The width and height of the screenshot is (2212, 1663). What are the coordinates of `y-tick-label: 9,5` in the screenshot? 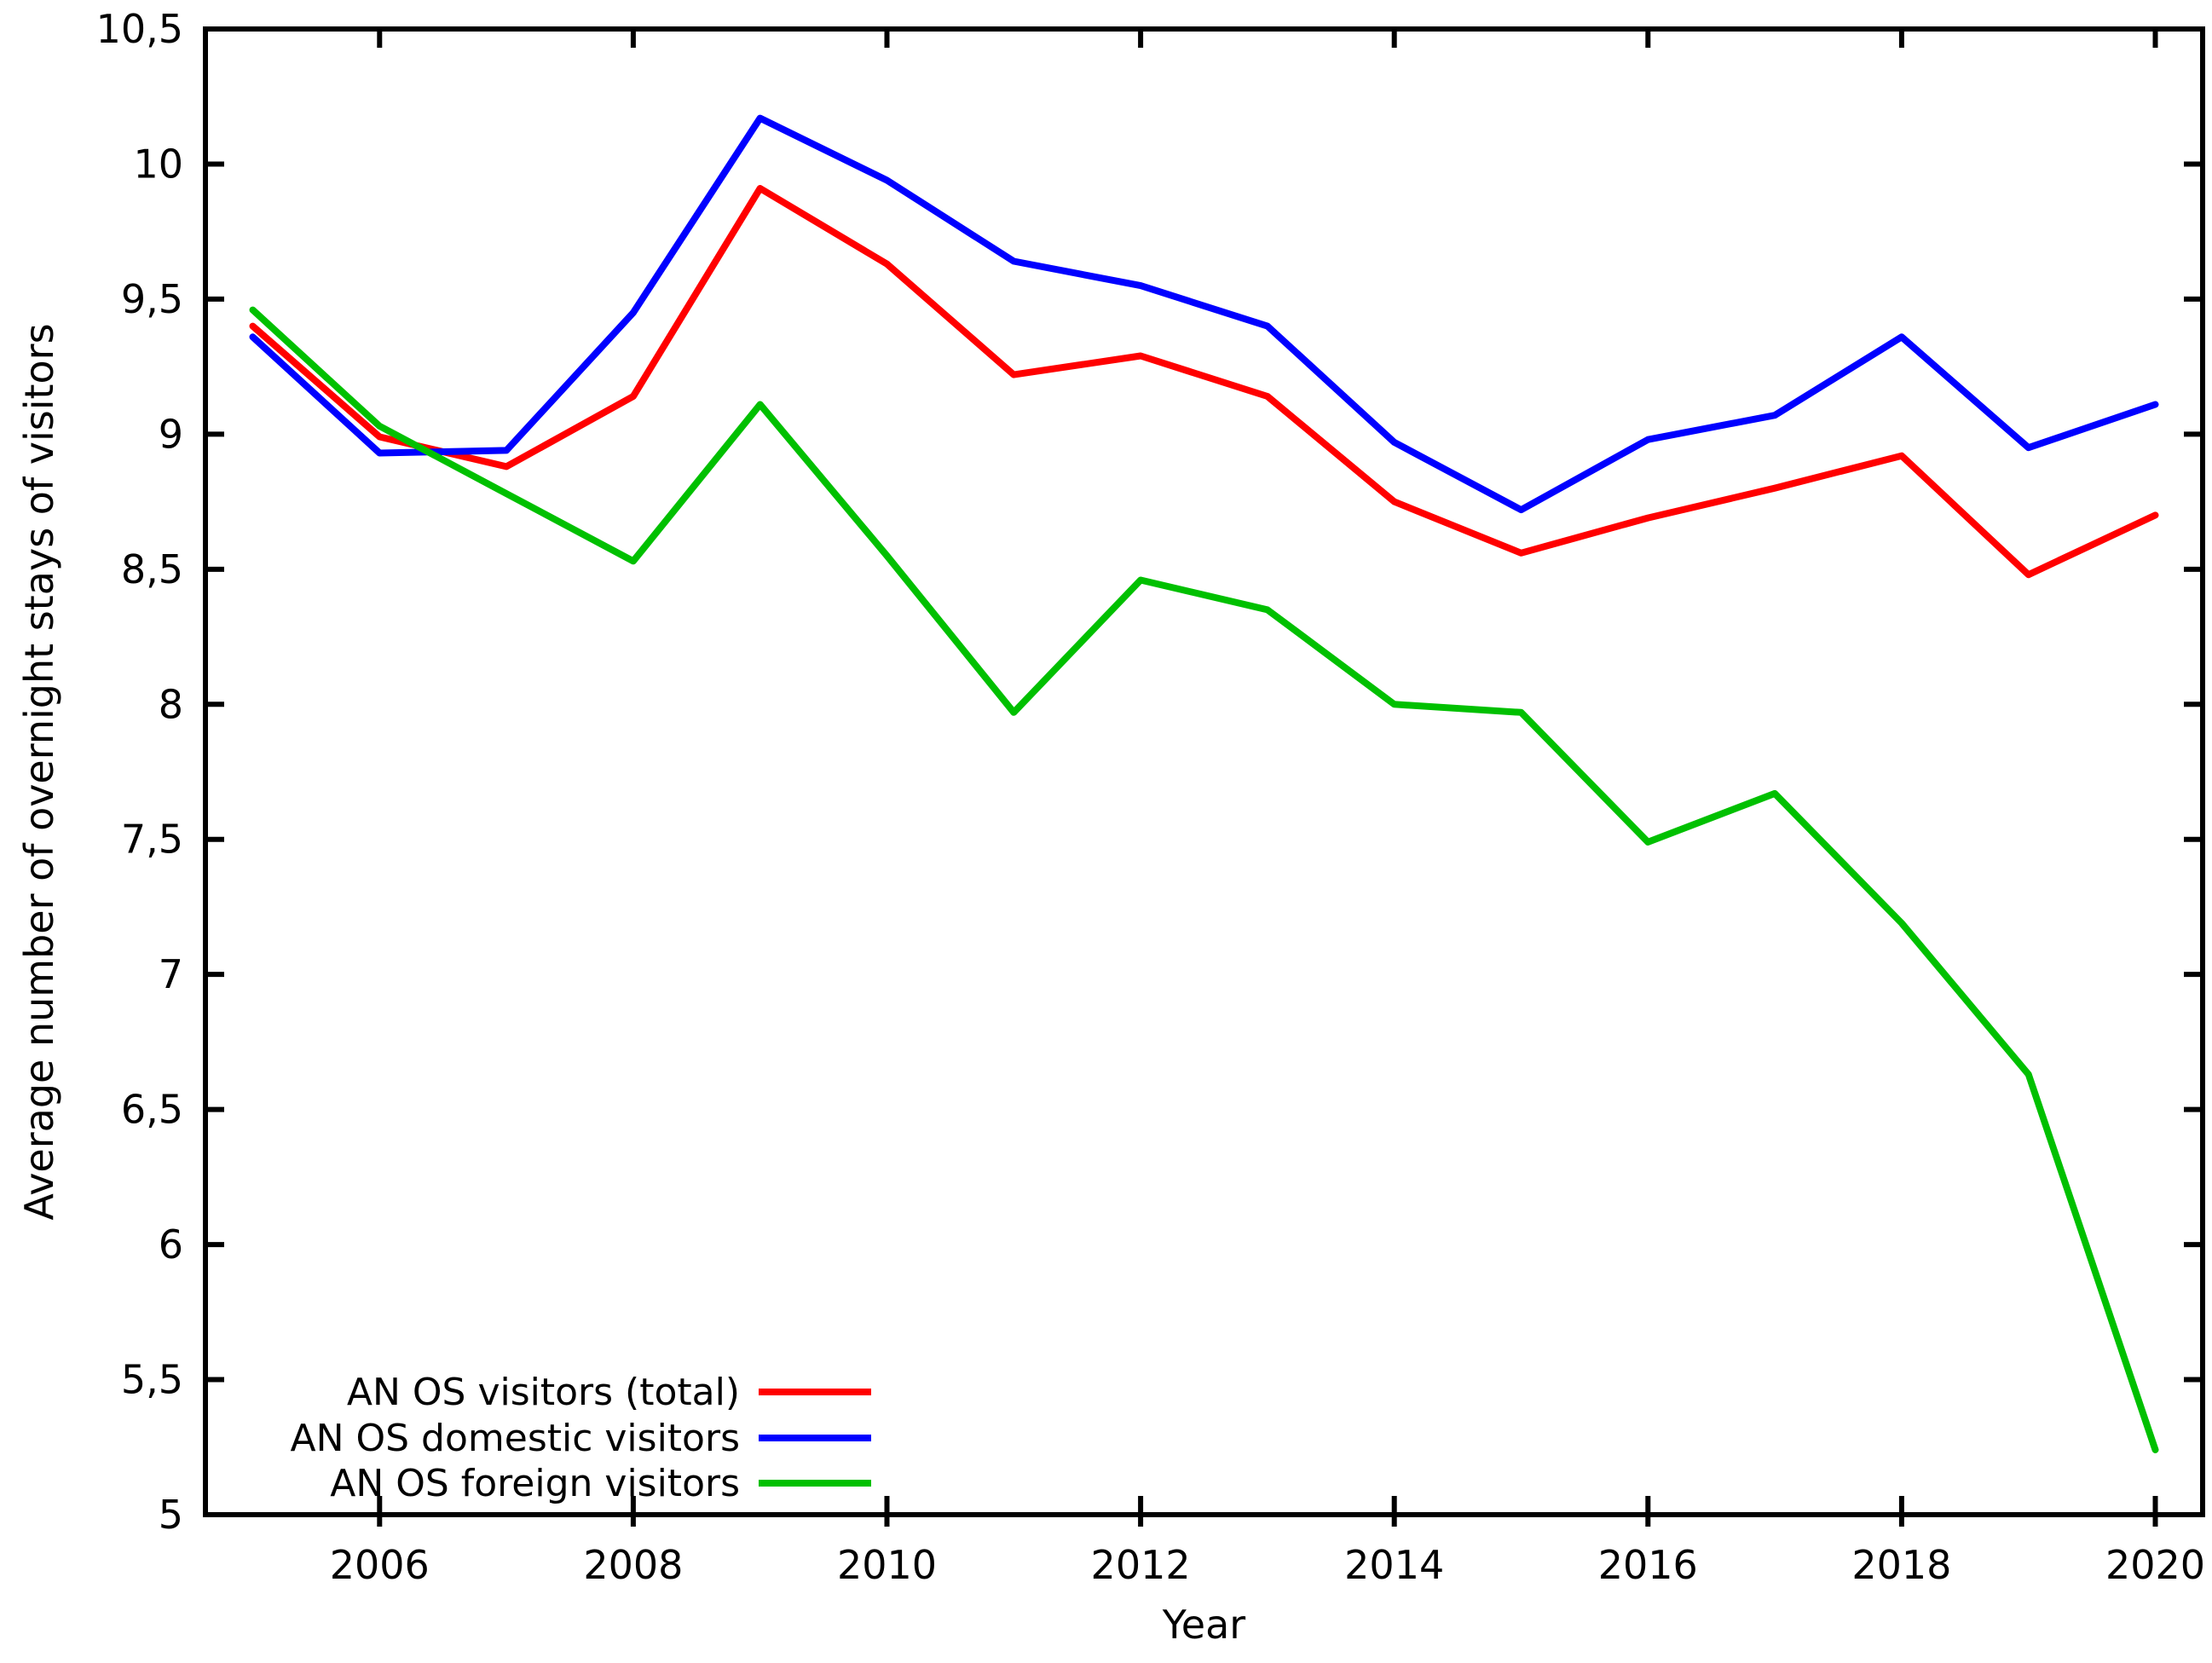 It's located at (152, 299).